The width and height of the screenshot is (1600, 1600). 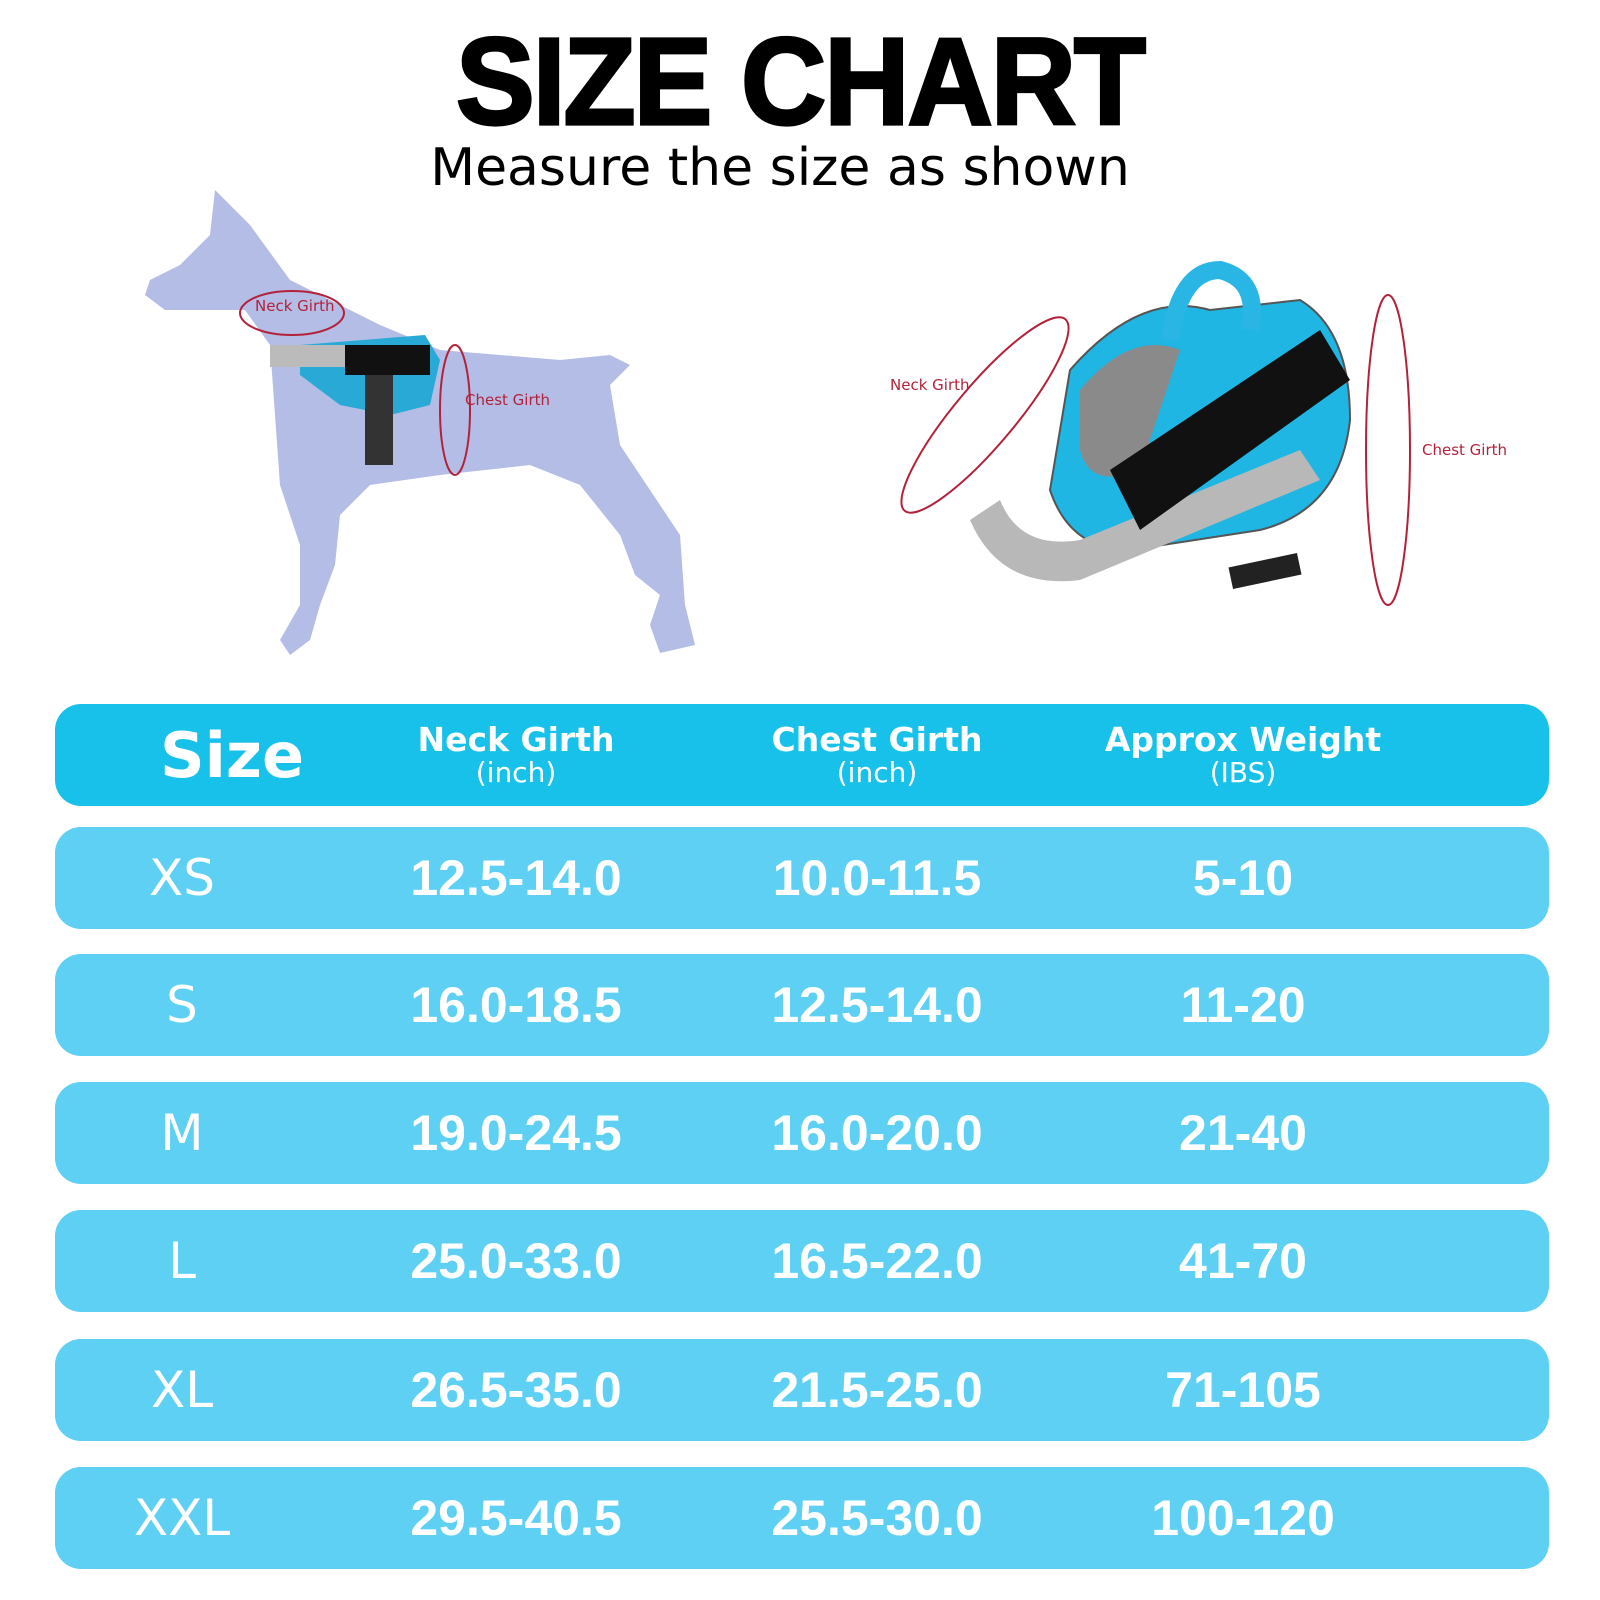 I want to click on header-neck-girth: Neck Girth (inch), so click(x=516, y=755).